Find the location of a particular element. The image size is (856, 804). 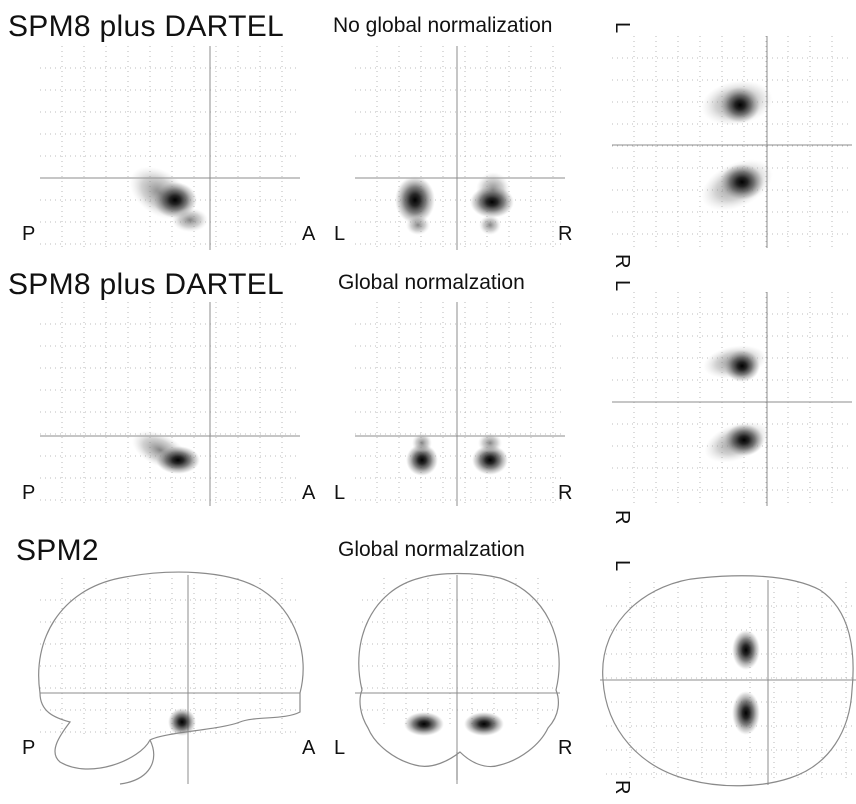

row2-activations is located at coordinates (450, 410).